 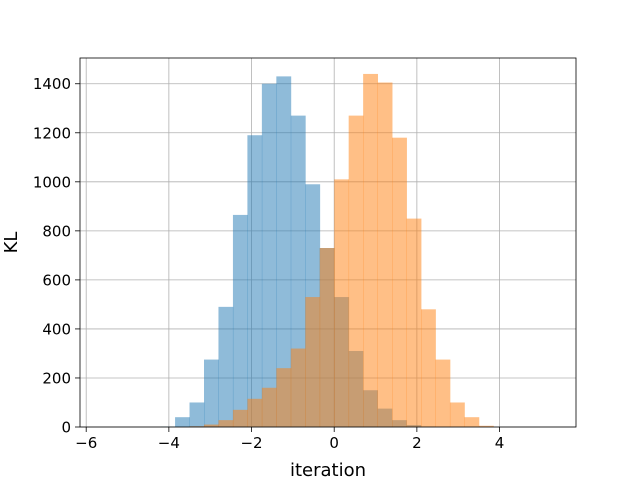 What do you see at coordinates (56, 231) in the screenshot?
I see `y-tick-label: 800` at bounding box center [56, 231].